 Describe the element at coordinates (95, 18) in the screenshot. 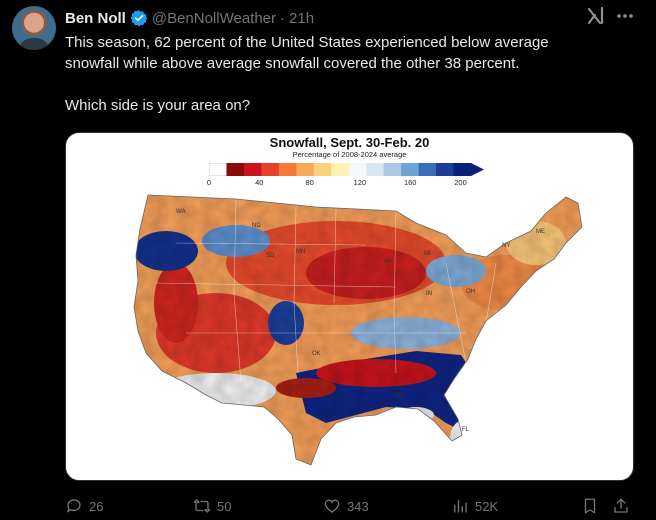

I see `author-name: Ben Noll` at that location.